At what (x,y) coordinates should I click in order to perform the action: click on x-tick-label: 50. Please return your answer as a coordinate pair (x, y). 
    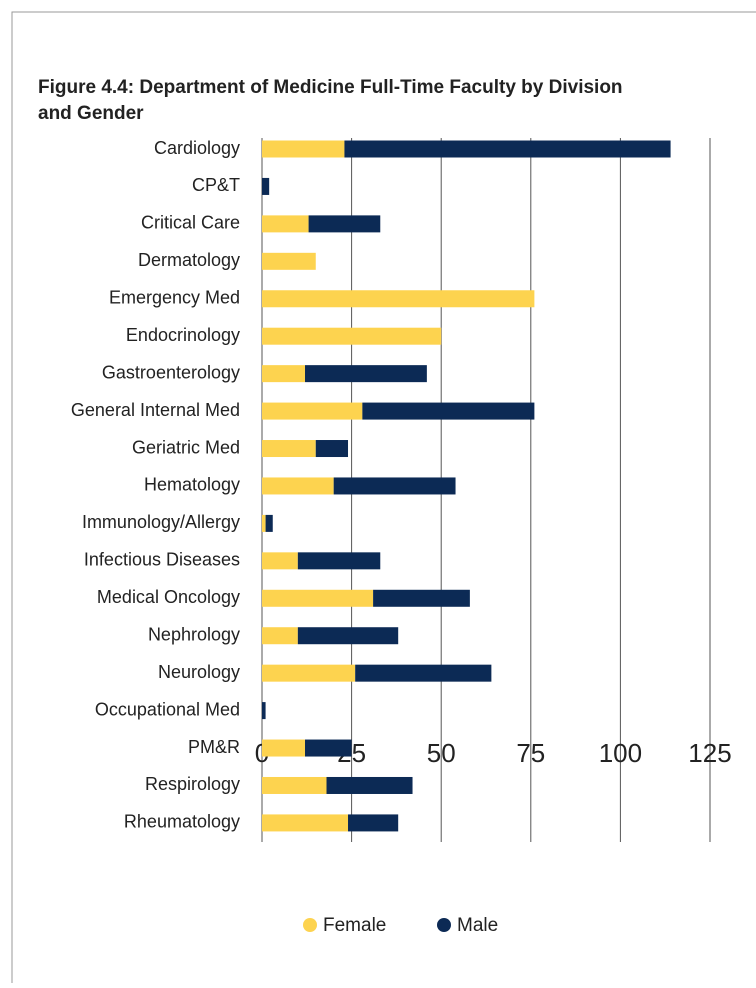
    Looking at the image, I should click on (441, 753).